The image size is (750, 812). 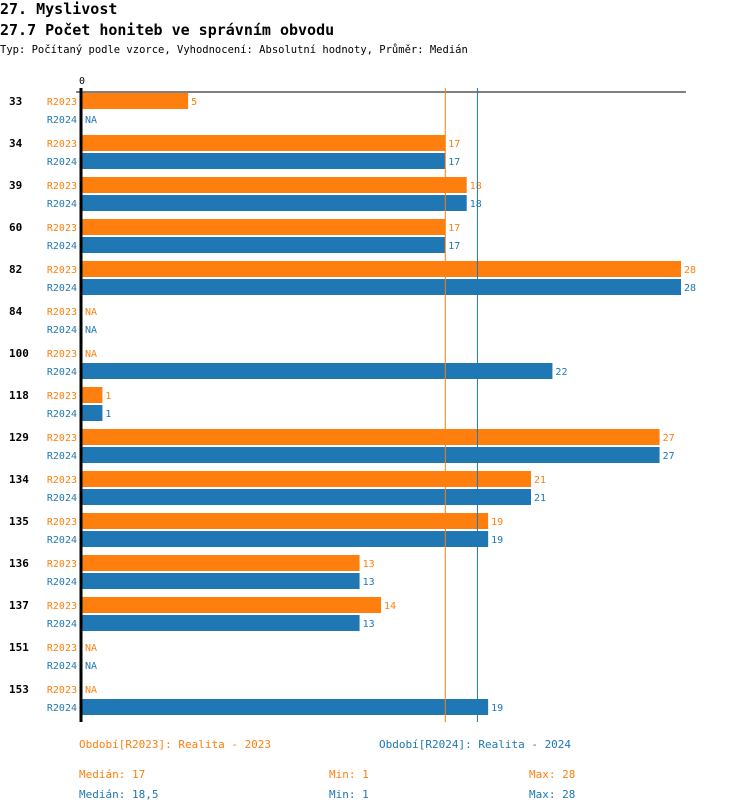 What do you see at coordinates (561, 372) in the screenshot?
I see `data-label: 22` at bounding box center [561, 372].